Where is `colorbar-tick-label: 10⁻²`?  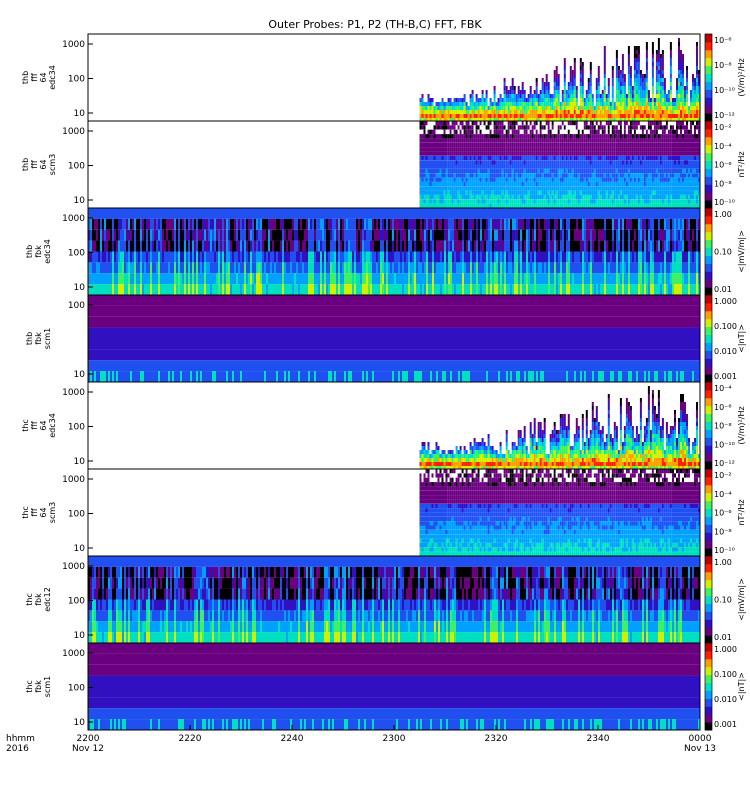
colorbar-tick-label: 10⁻² is located at coordinates (723, 127).